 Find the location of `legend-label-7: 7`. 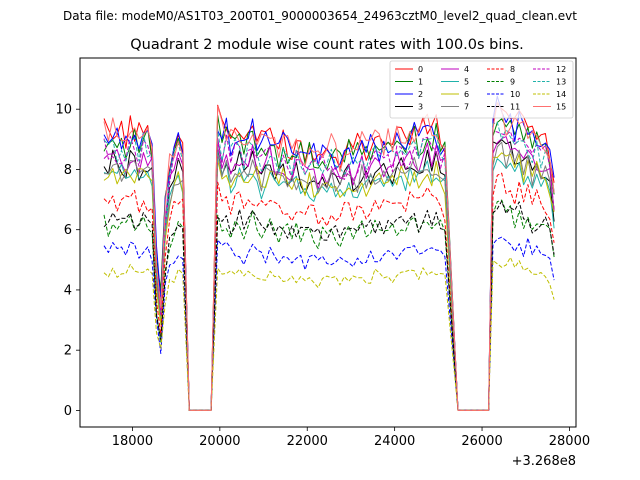

legend-label-7: 7 is located at coordinates (466, 107).